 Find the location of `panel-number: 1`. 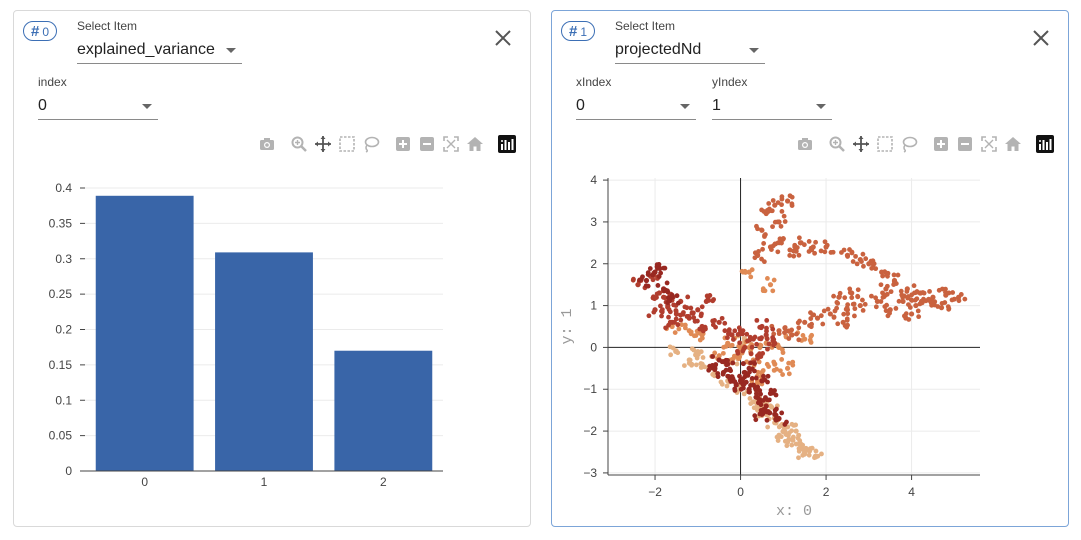

panel-number: 1 is located at coordinates (584, 32).